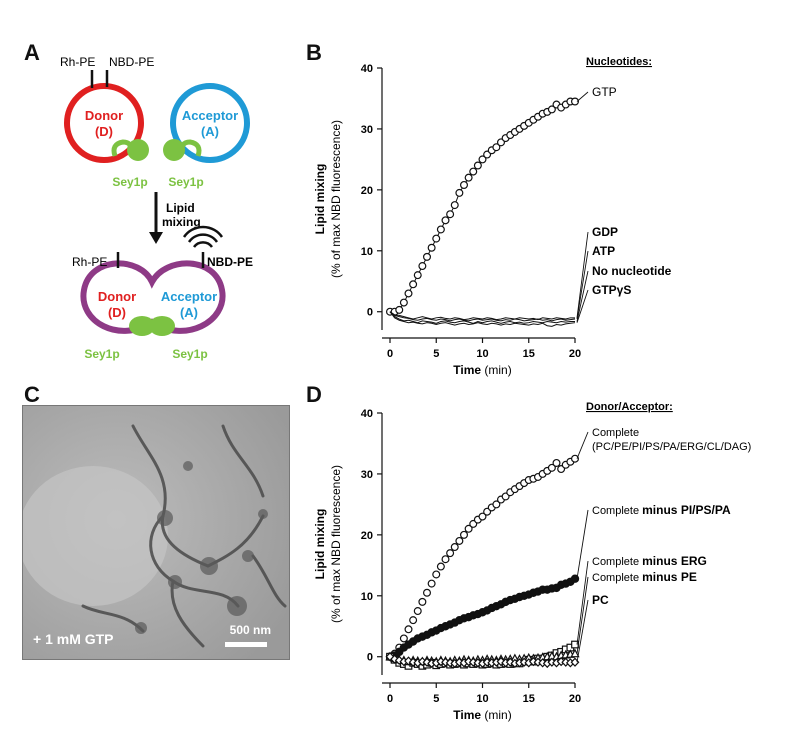  What do you see at coordinates (203, 244) in the screenshot?
I see `signal-arc-inner` at bounding box center [203, 244].